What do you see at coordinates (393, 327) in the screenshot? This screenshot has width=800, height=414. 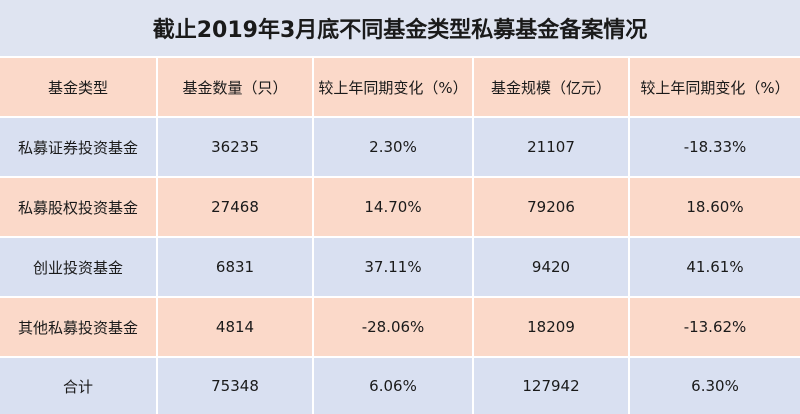 I see `table-cell: -28.06%` at bounding box center [393, 327].